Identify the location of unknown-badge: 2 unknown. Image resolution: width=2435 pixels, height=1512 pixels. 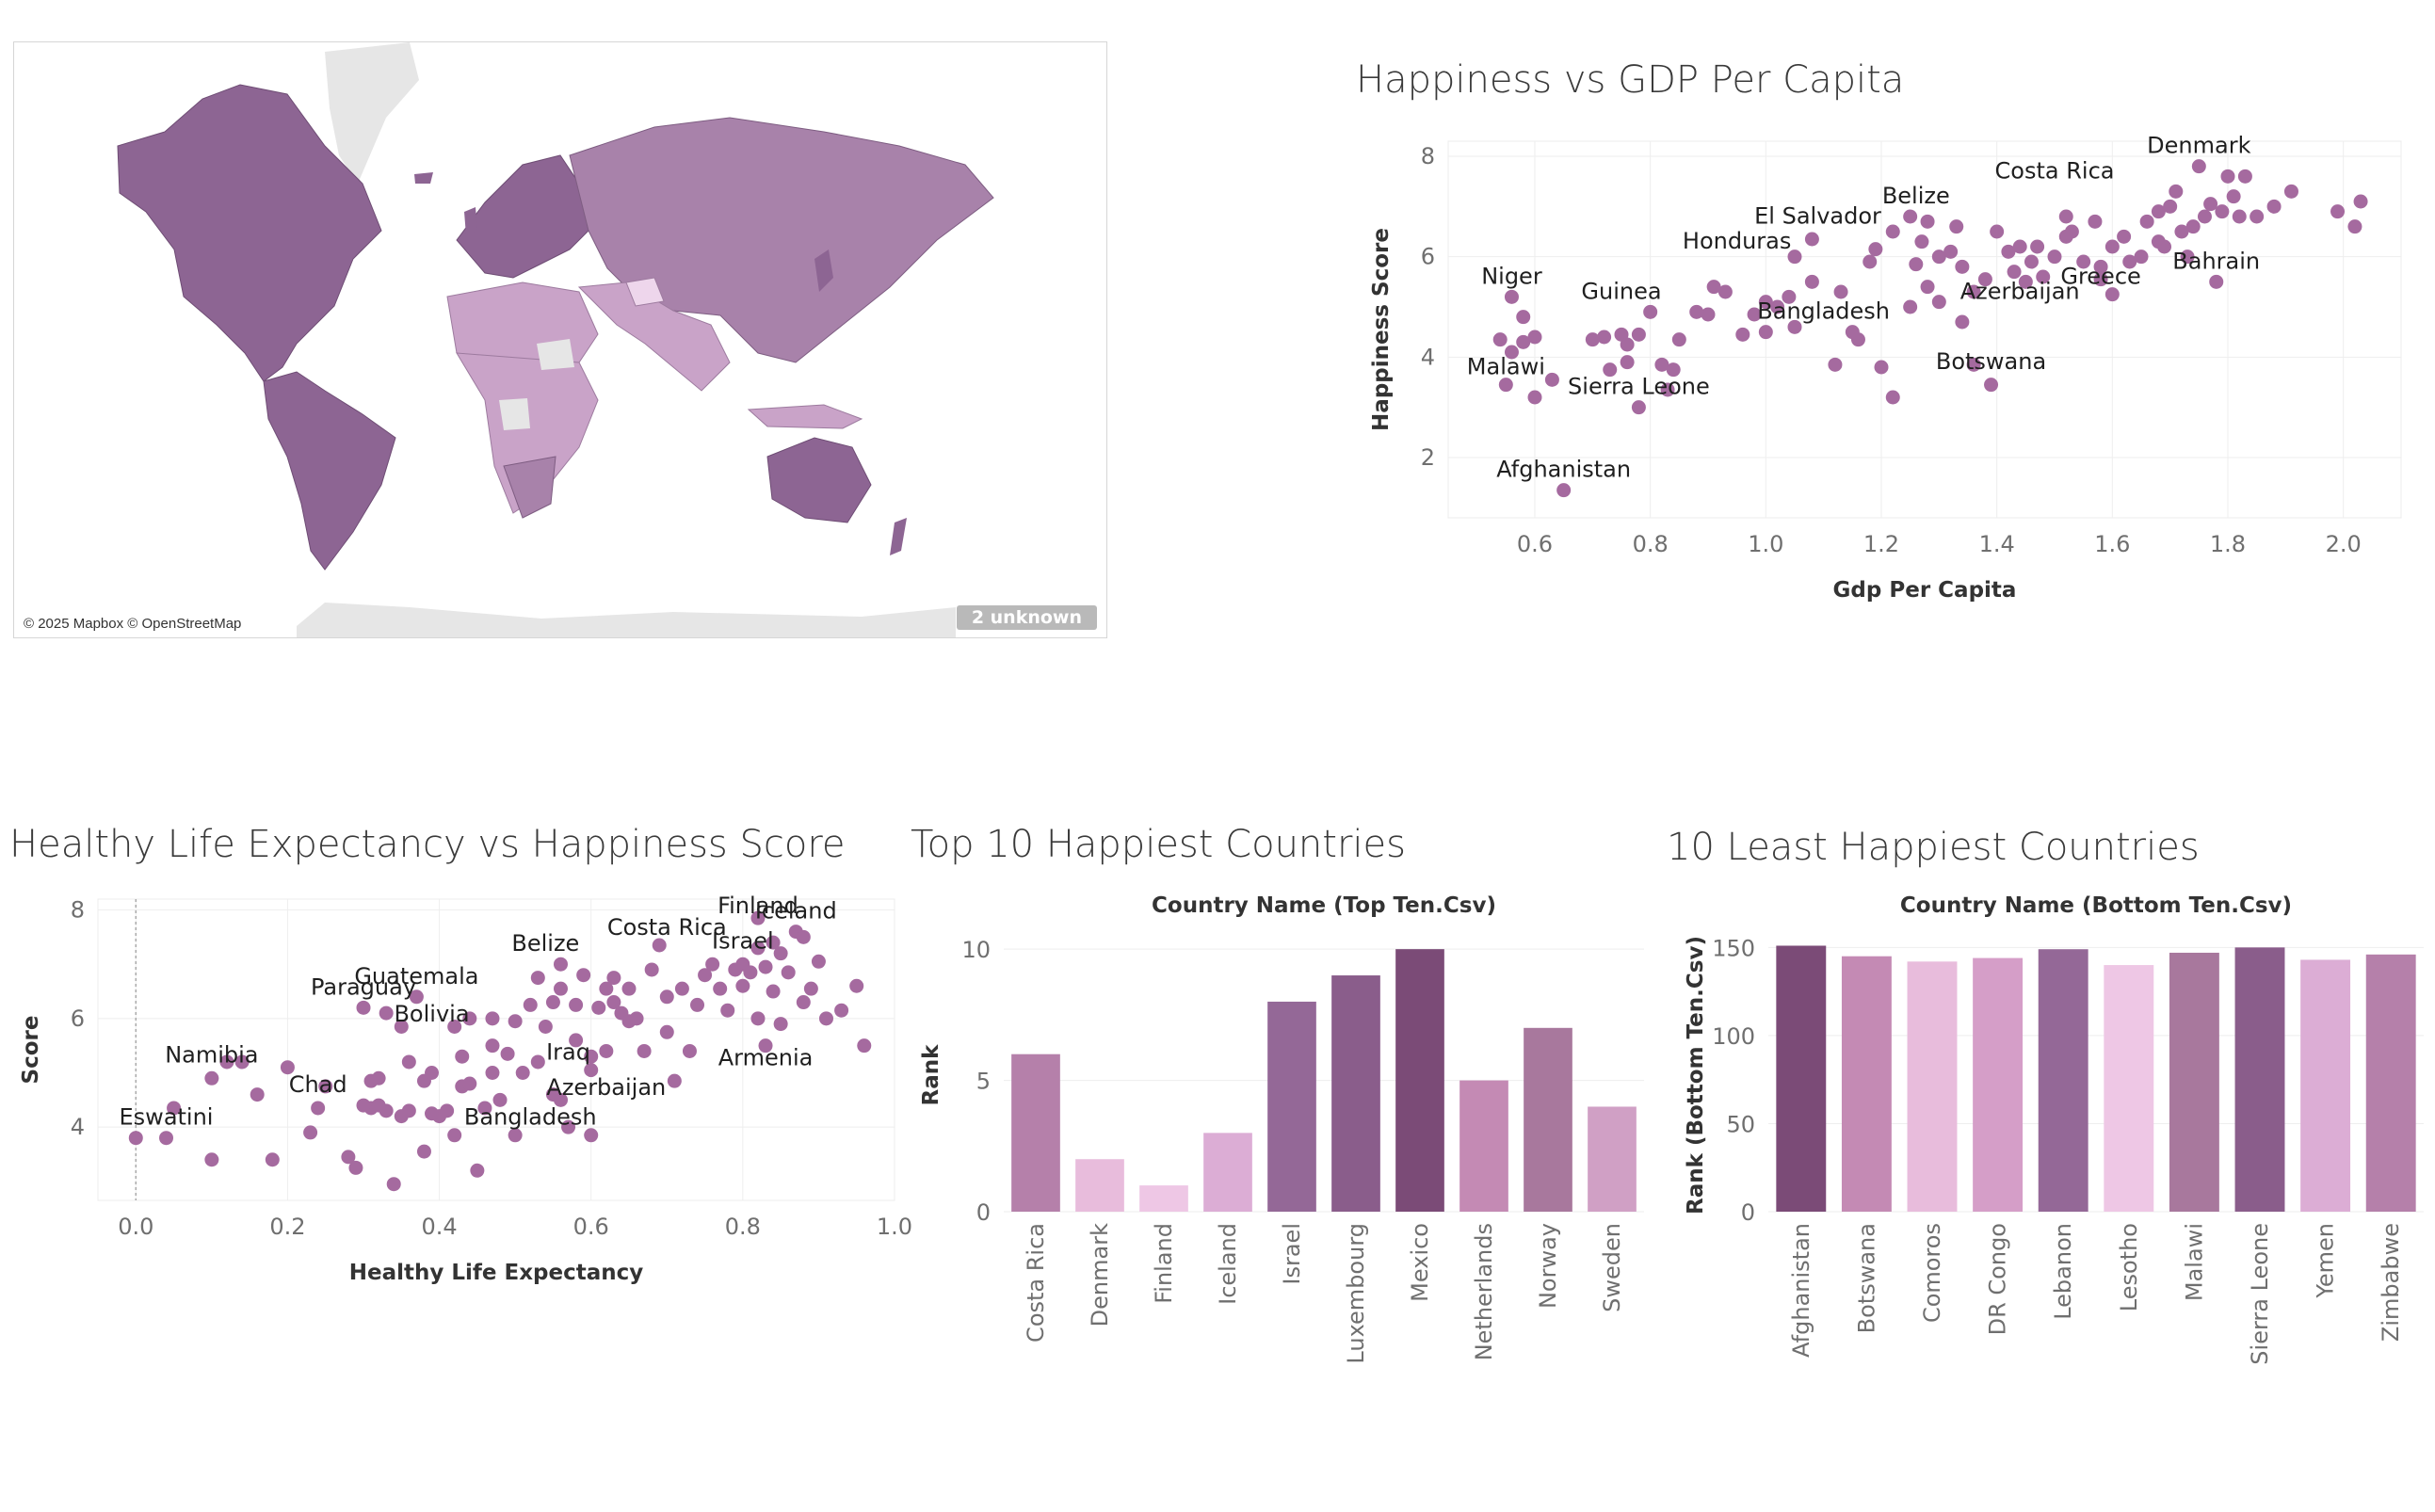
(1026, 617).